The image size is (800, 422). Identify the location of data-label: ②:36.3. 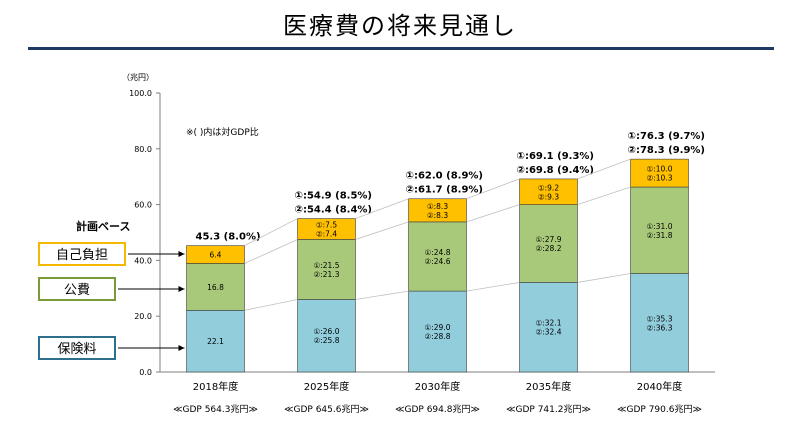
(660, 327).